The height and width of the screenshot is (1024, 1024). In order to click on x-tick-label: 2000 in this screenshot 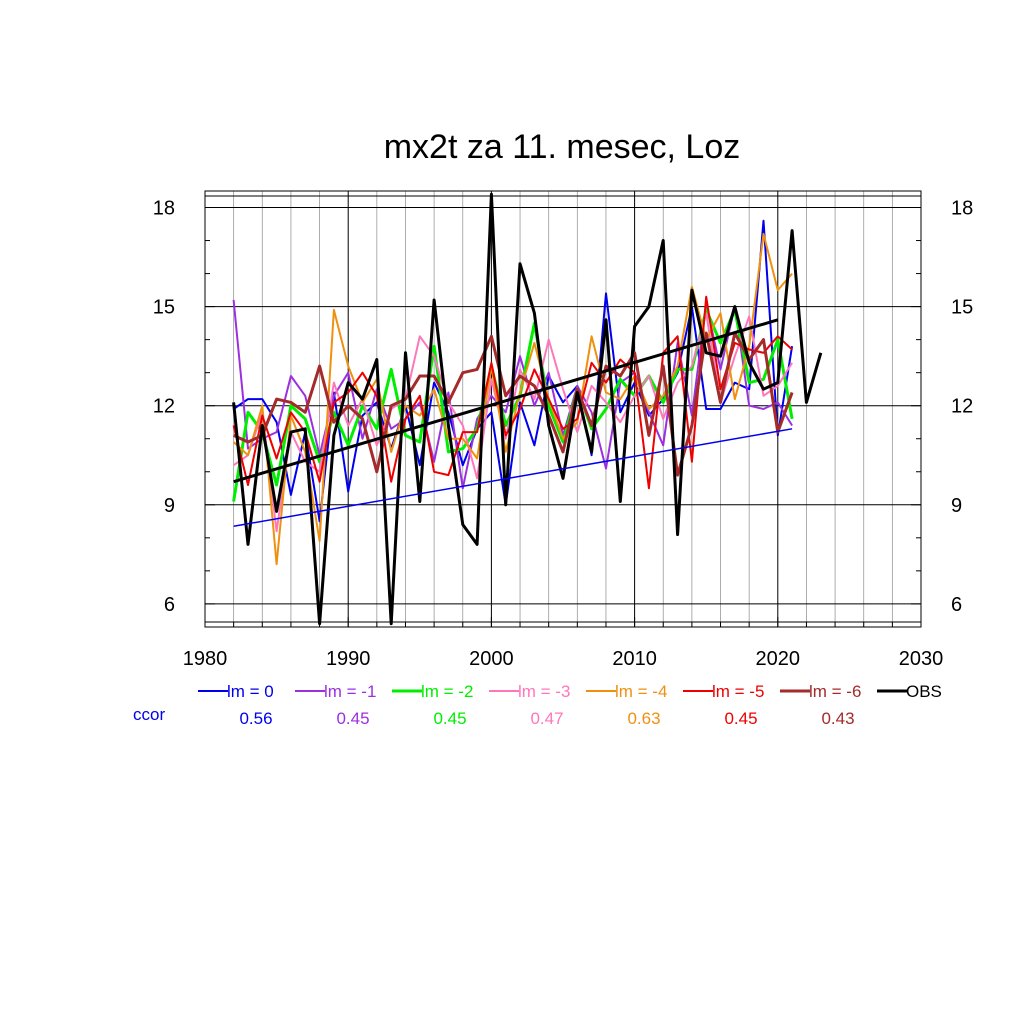, I will do `click(491, 659)`.